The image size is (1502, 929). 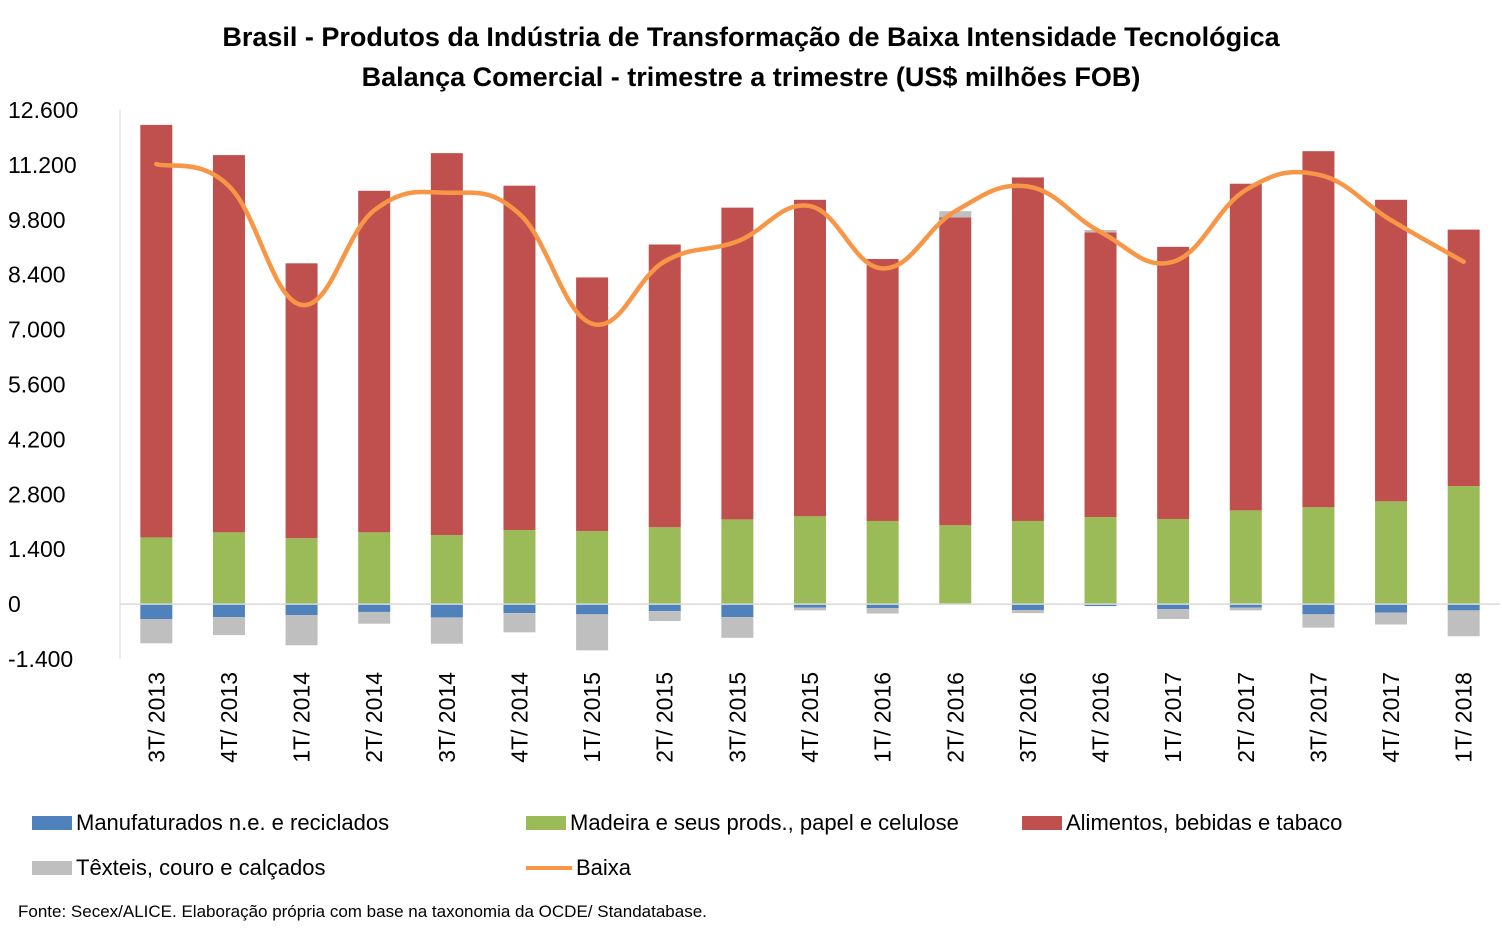 I want to click on y-tick-label: 2.800, so click(x=37, y=494).